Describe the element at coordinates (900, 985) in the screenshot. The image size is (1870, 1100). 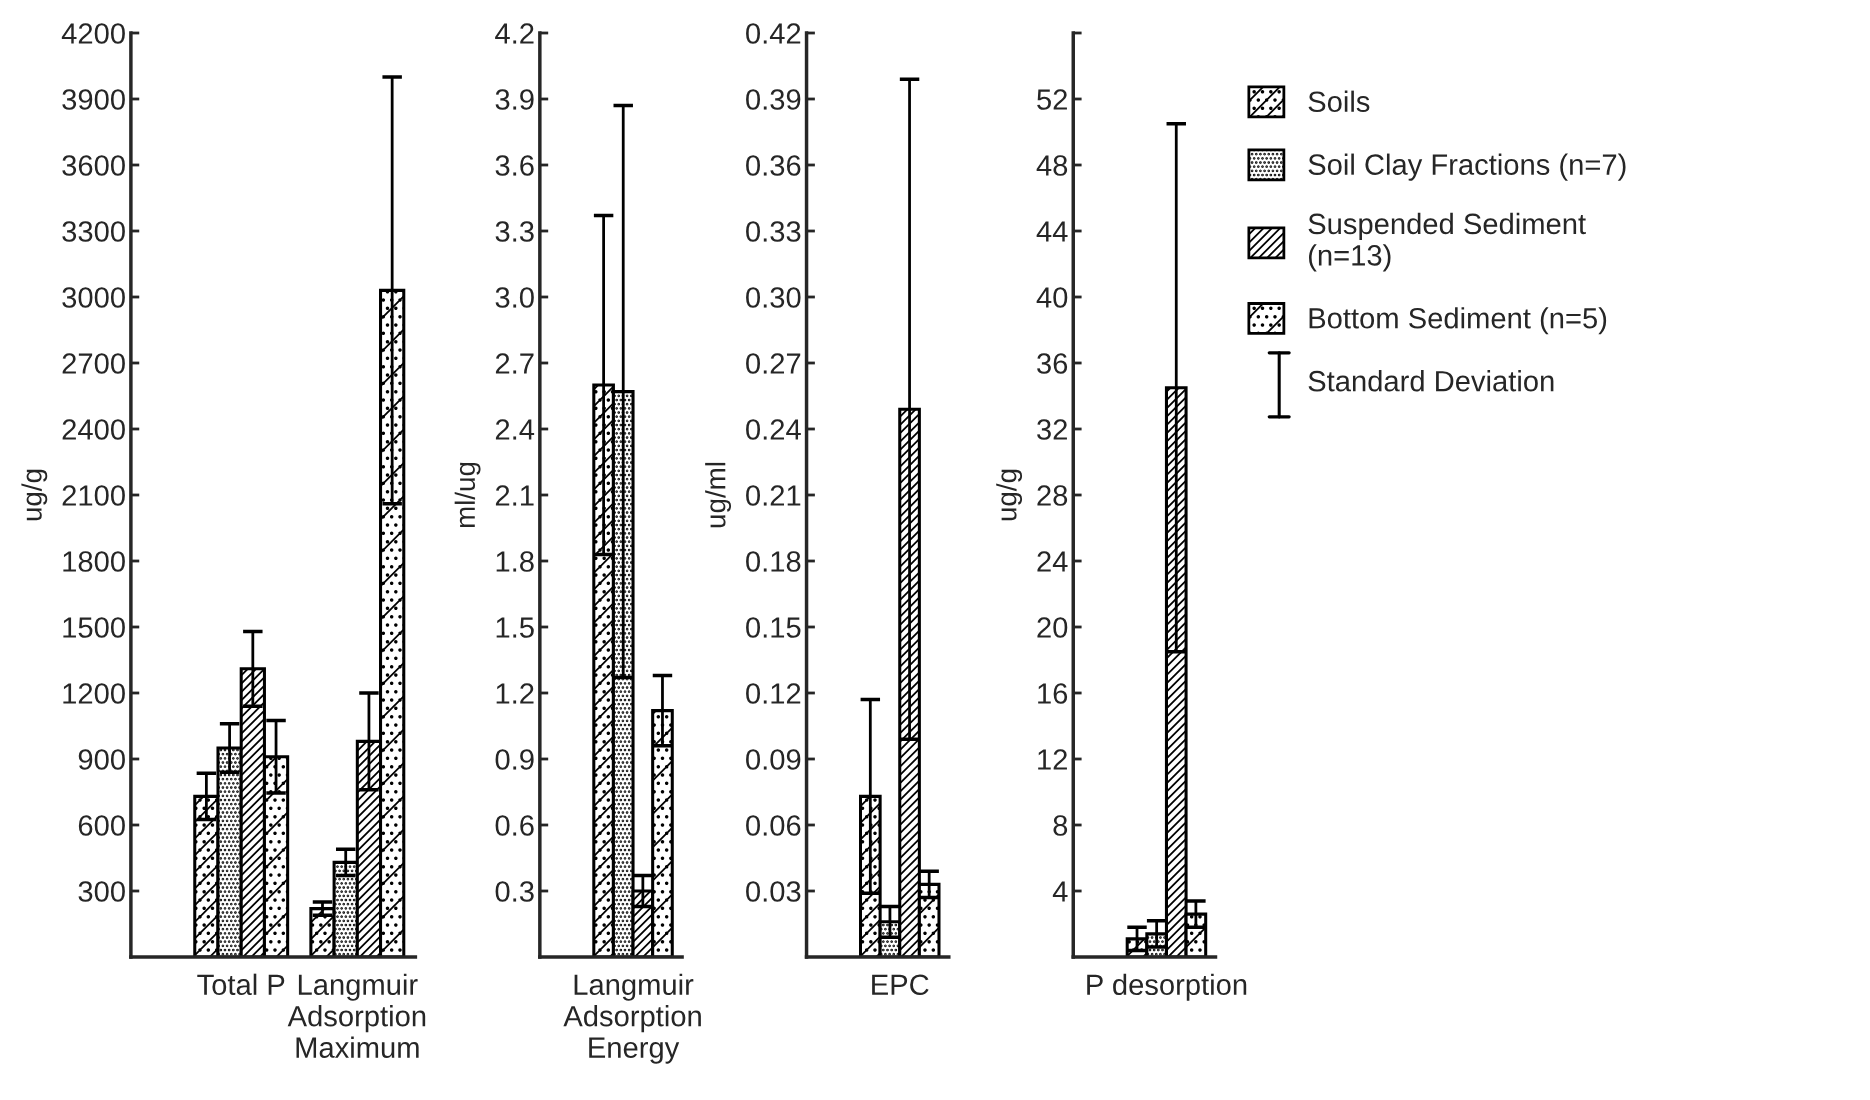
I see `x-tick-label: EPC` at that location.